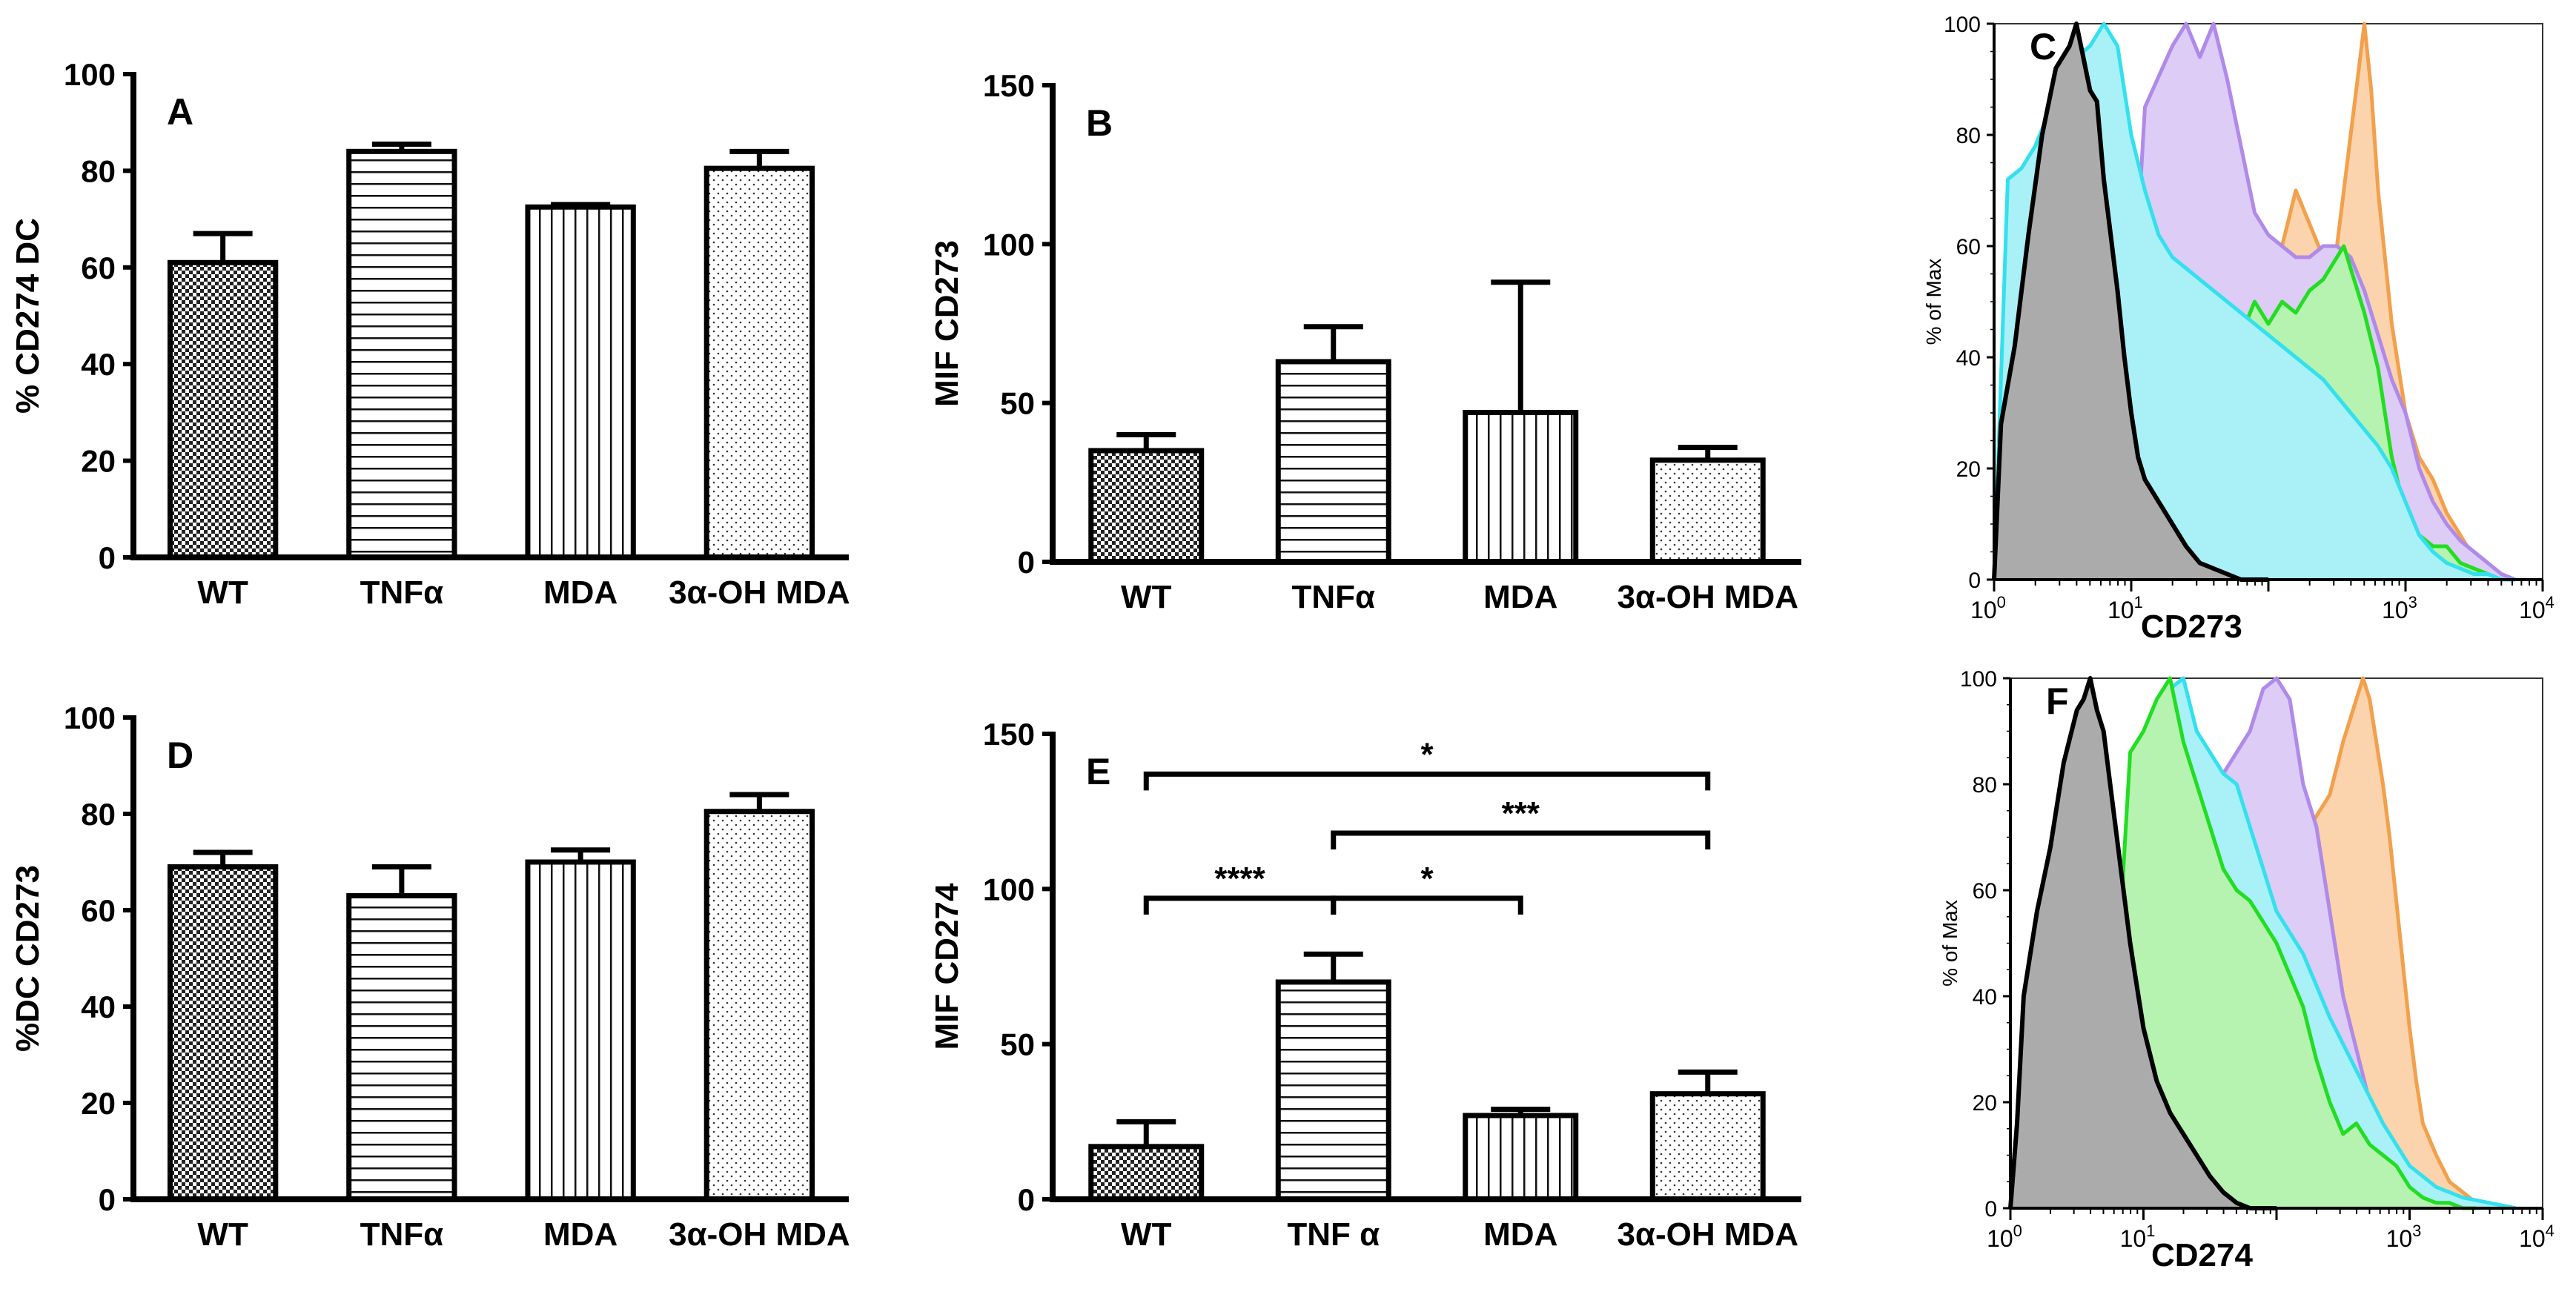 This screenshot has height=1309, width=2576. I want to click on panel-label: F, so click(2057, 701).